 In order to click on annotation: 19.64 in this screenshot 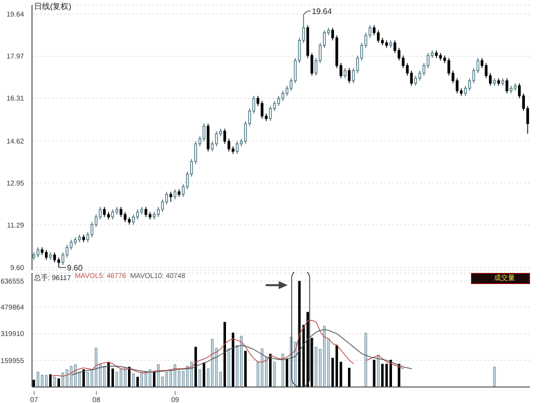, I will do `click(322, 11)`.